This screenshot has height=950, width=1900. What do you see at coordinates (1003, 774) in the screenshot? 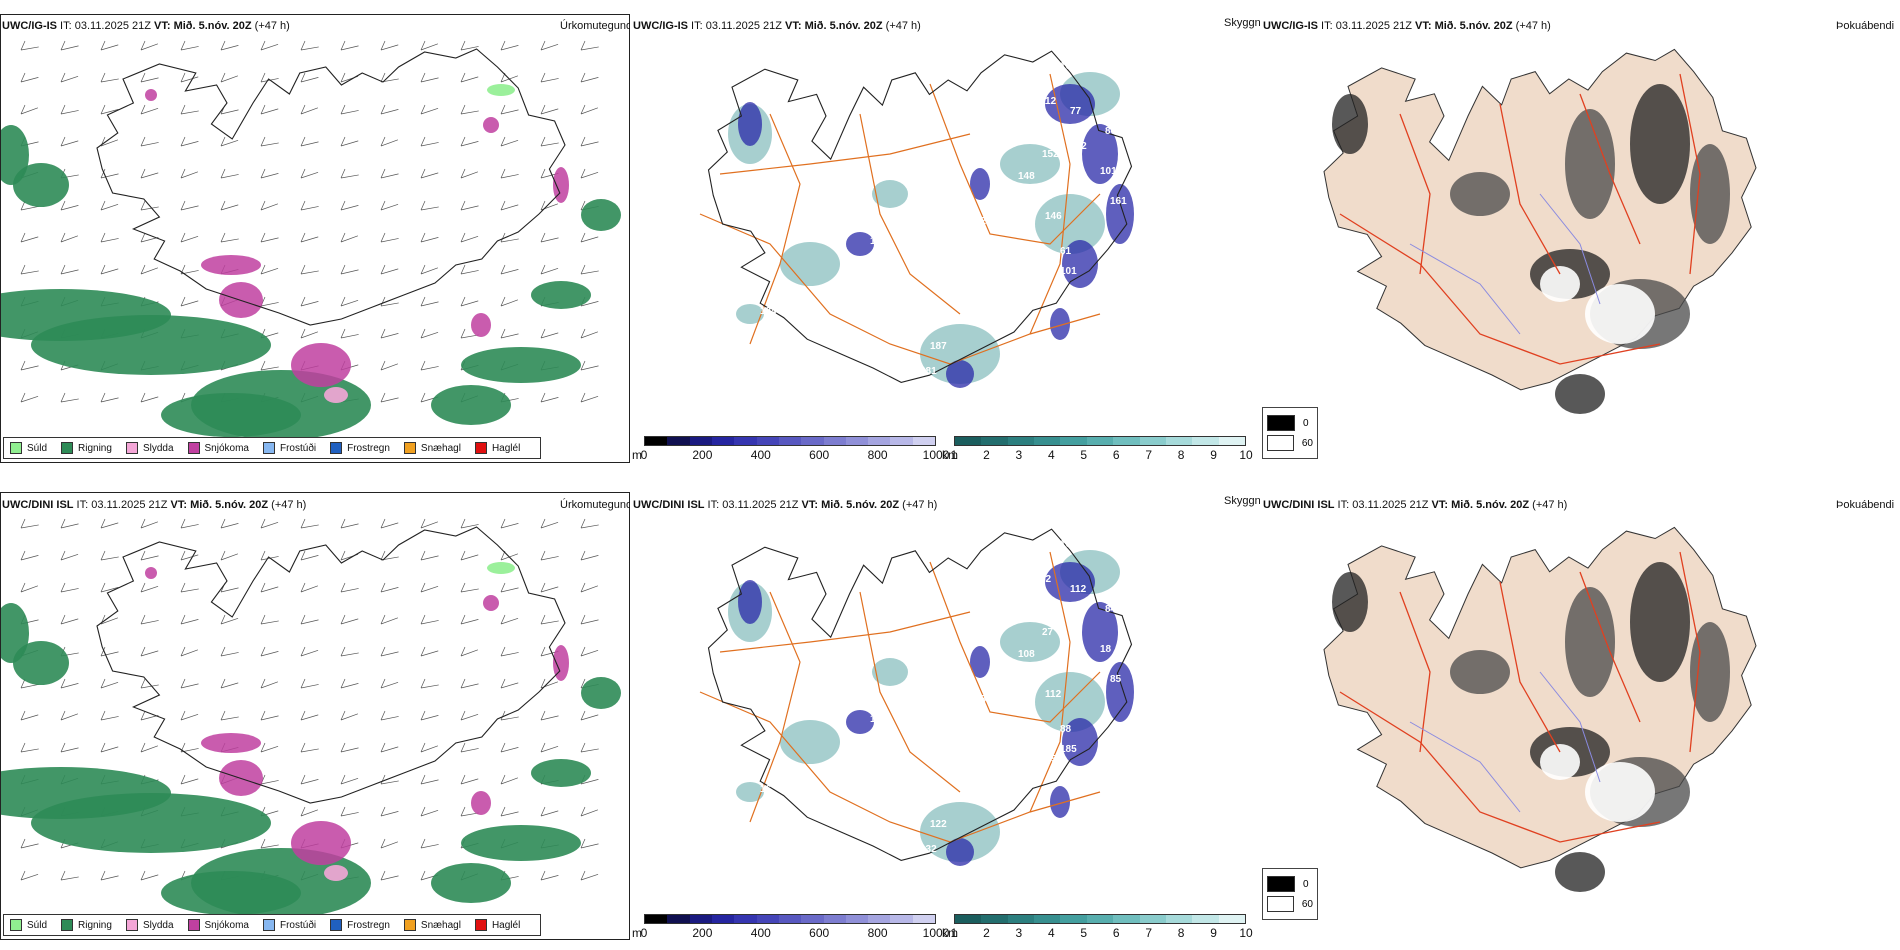
I see `cloud-base-value: 100` at bounding box center [1003, 774].